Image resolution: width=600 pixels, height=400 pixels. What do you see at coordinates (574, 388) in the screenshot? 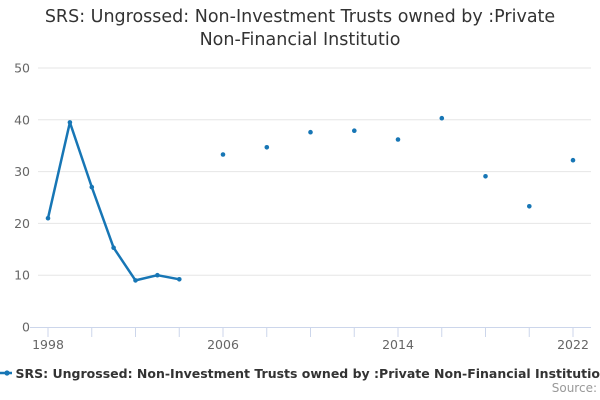
I see `source-credit: Source:` at bounding box center [574, 388].